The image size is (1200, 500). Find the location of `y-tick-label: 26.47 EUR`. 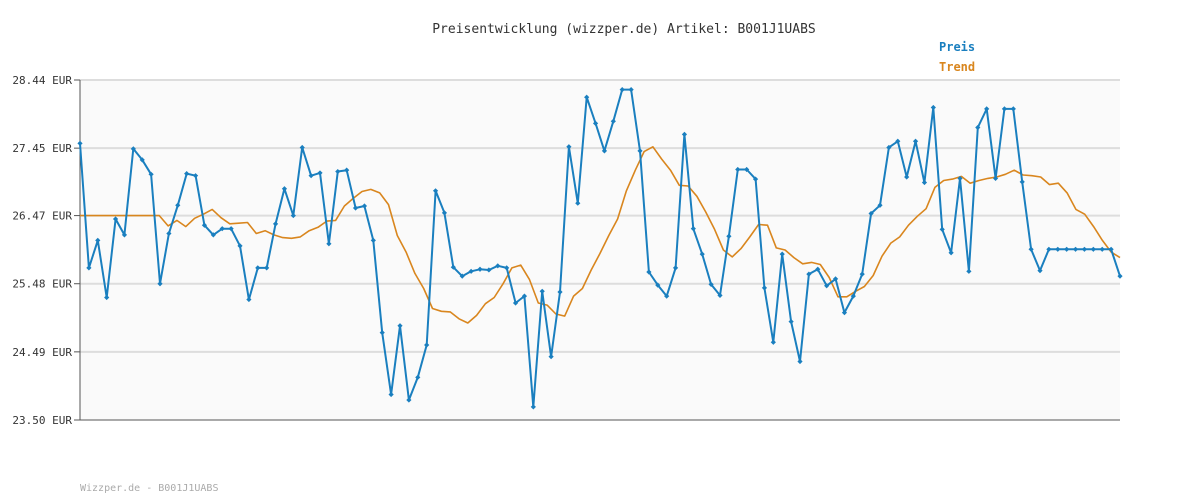

y-tick-label: 26.47 EUR is located at coordinates (42, 216).